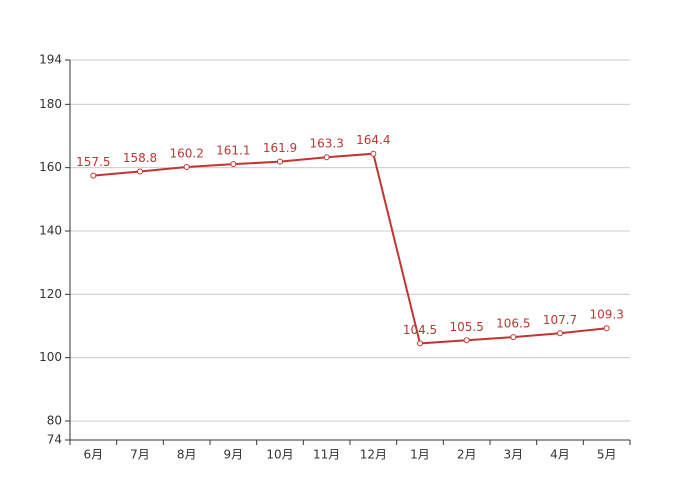 Image resolution: width=700 pixels, height=500 pixels. Describe the element at coordinates (54, 440) in the screenshot. I see `y-tick-label: 74` at that location.